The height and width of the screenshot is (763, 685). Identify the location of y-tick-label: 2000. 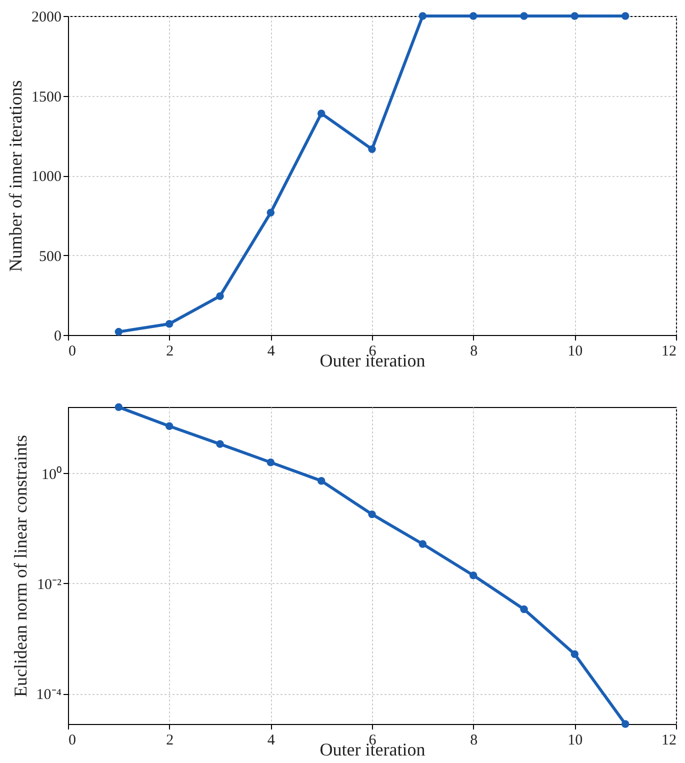
(47, 18).